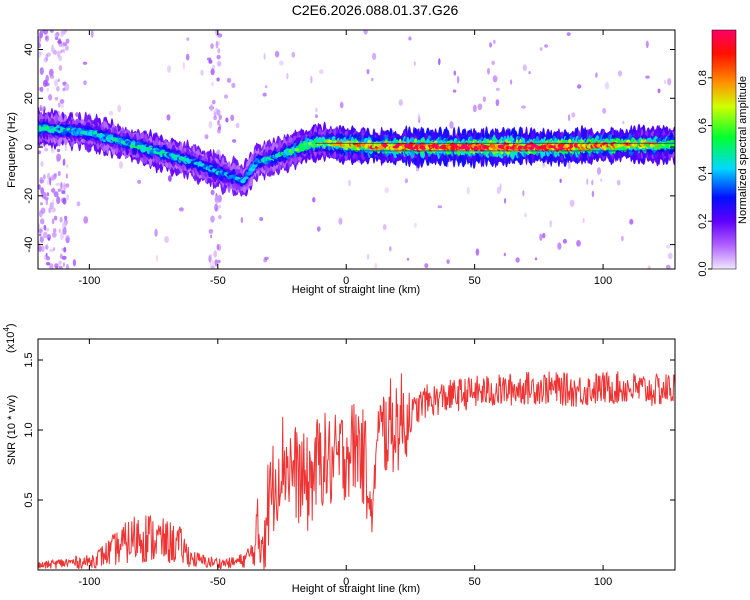 Image resolution: width=750 pixels, height=600 pixels. Describe the element at coordinates (703, 268) in the screenshot. I see `colorbar-tick-label: 0.0` at that location.